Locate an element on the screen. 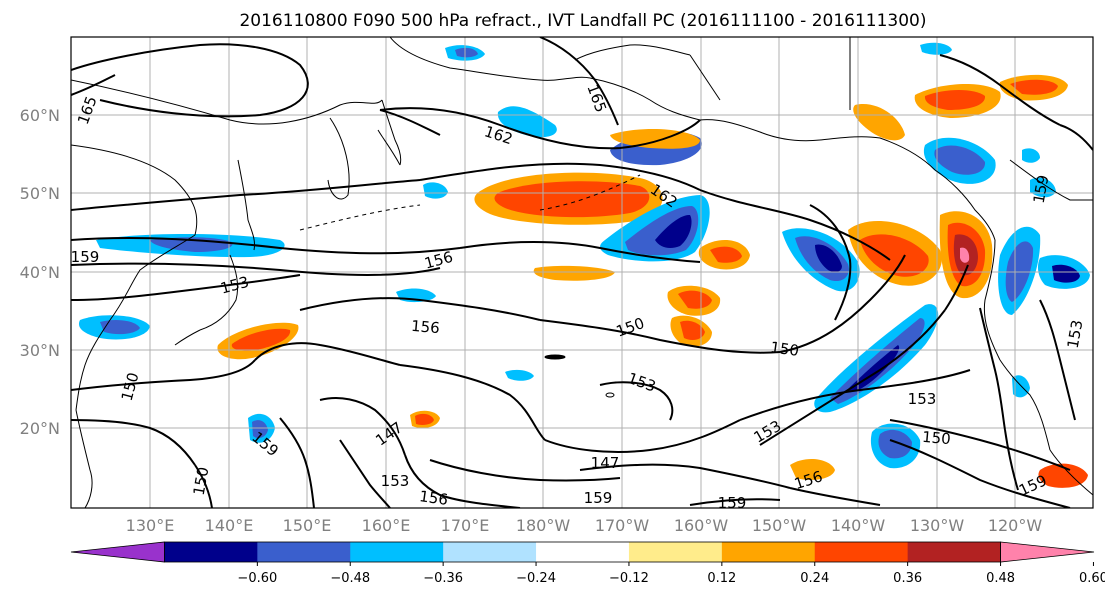 The image size is (1105, 601). colorbar-extend-low is located at coordinates (117, 552).